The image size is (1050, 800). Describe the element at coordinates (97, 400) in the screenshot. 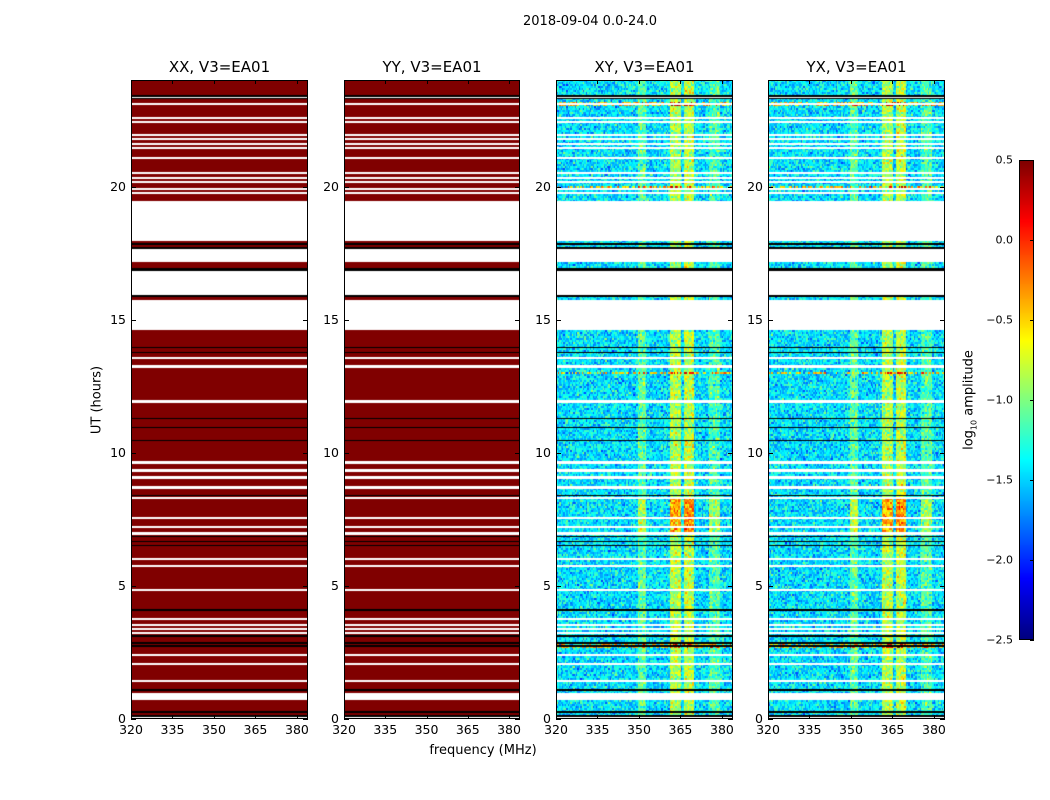

I see `y-axis-label: UT (hours)` at that location.